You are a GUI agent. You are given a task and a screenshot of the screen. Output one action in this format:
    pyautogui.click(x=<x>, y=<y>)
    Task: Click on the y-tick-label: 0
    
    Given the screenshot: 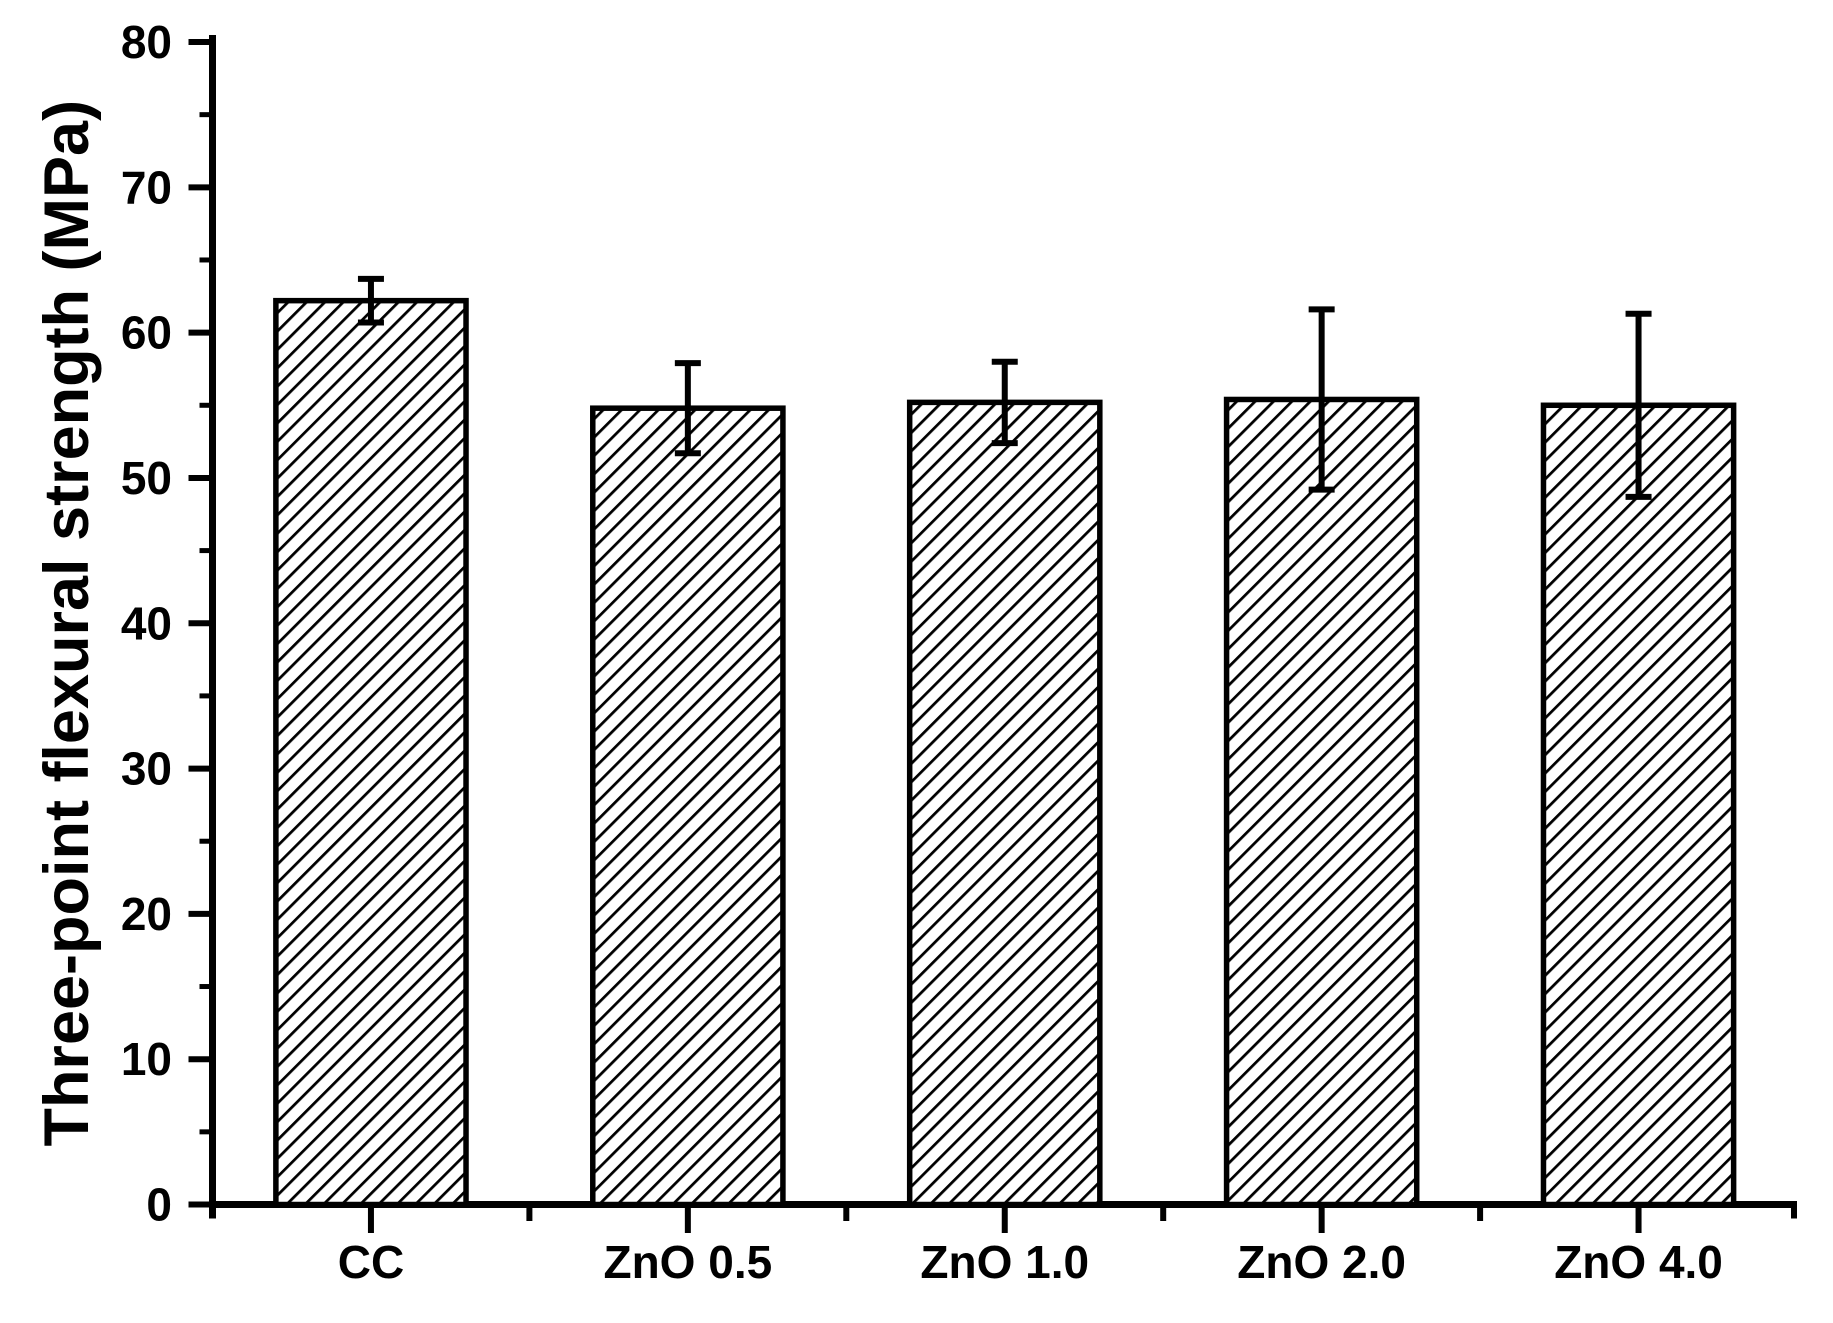 What is the action you would take?
    pyautogui.click(x=159, y=1205)
    